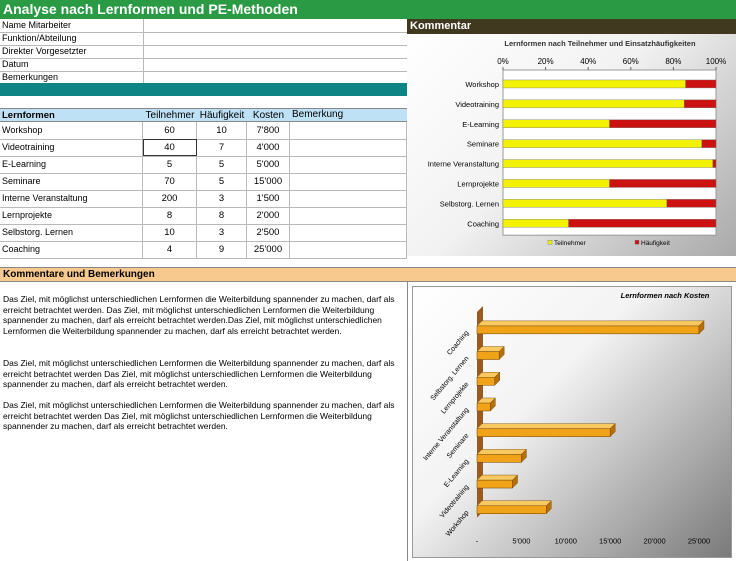 This screenshot has width=736, height=561. I want to click on table-cell: 2'500, so click(268, 232).